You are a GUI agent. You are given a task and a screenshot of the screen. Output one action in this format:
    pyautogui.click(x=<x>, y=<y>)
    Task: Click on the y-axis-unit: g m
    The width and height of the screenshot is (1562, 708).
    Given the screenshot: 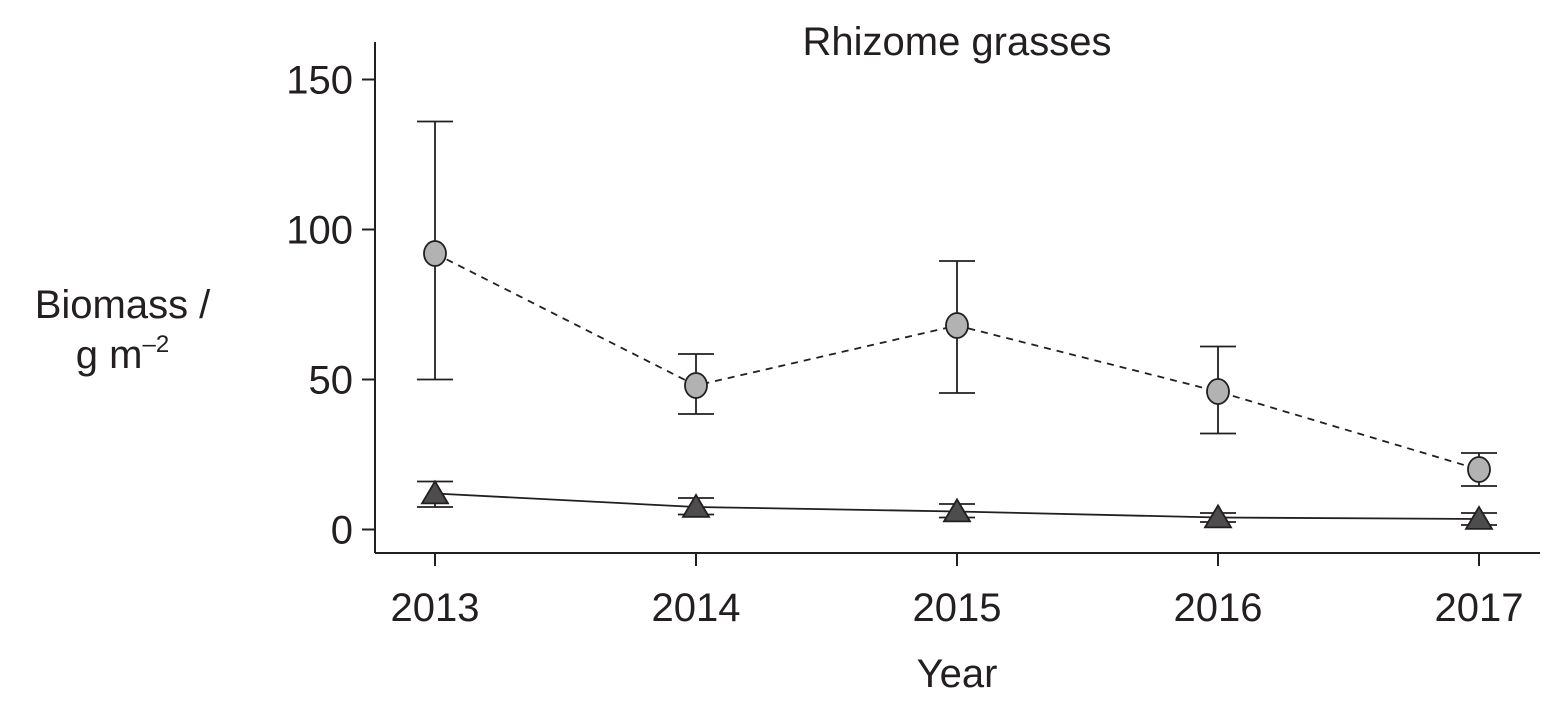 What is the action you would take?
    pyautogui.click(x=109, y=355)
    